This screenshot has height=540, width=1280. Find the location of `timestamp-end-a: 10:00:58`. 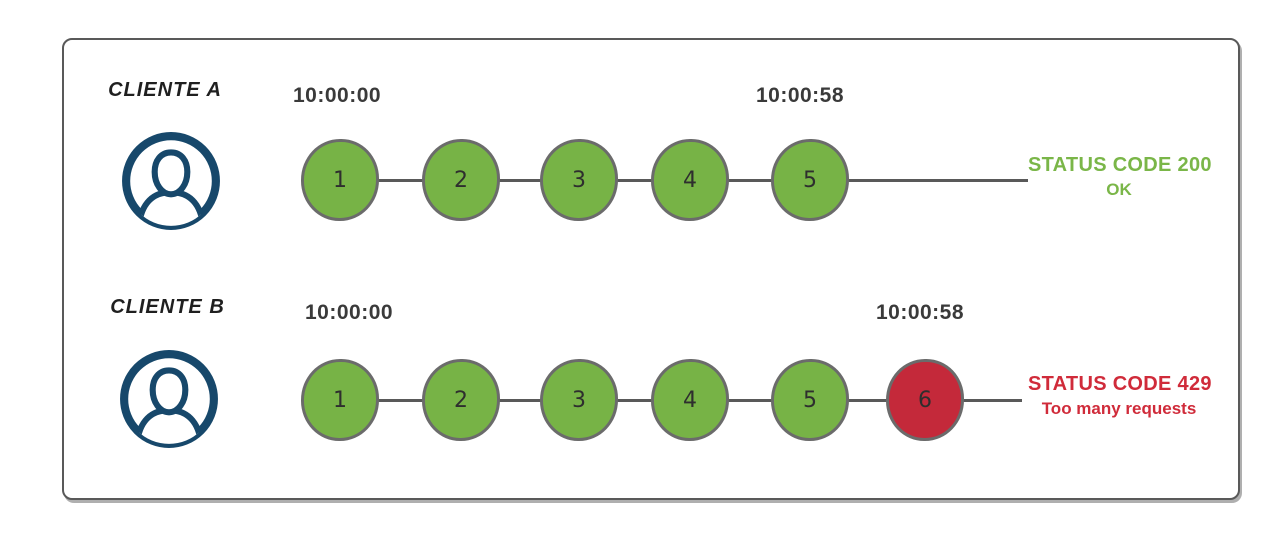

timestamp-end-a: 10:00:58 is located at coordinates (800, 95).